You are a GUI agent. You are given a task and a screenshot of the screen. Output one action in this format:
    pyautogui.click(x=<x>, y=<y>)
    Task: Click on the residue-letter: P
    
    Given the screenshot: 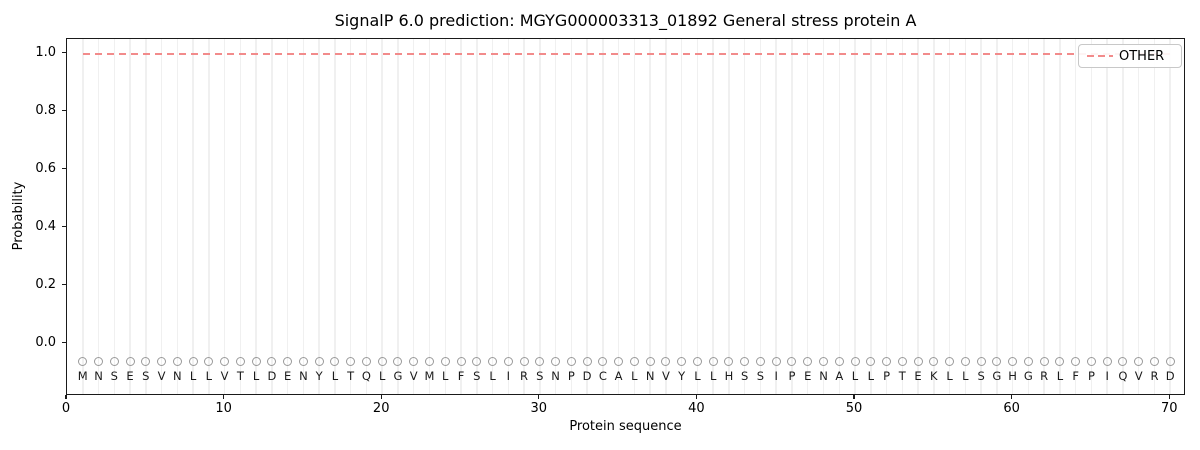 What is the action you would take?
    pyautogui.click(x=792, y=375)
    